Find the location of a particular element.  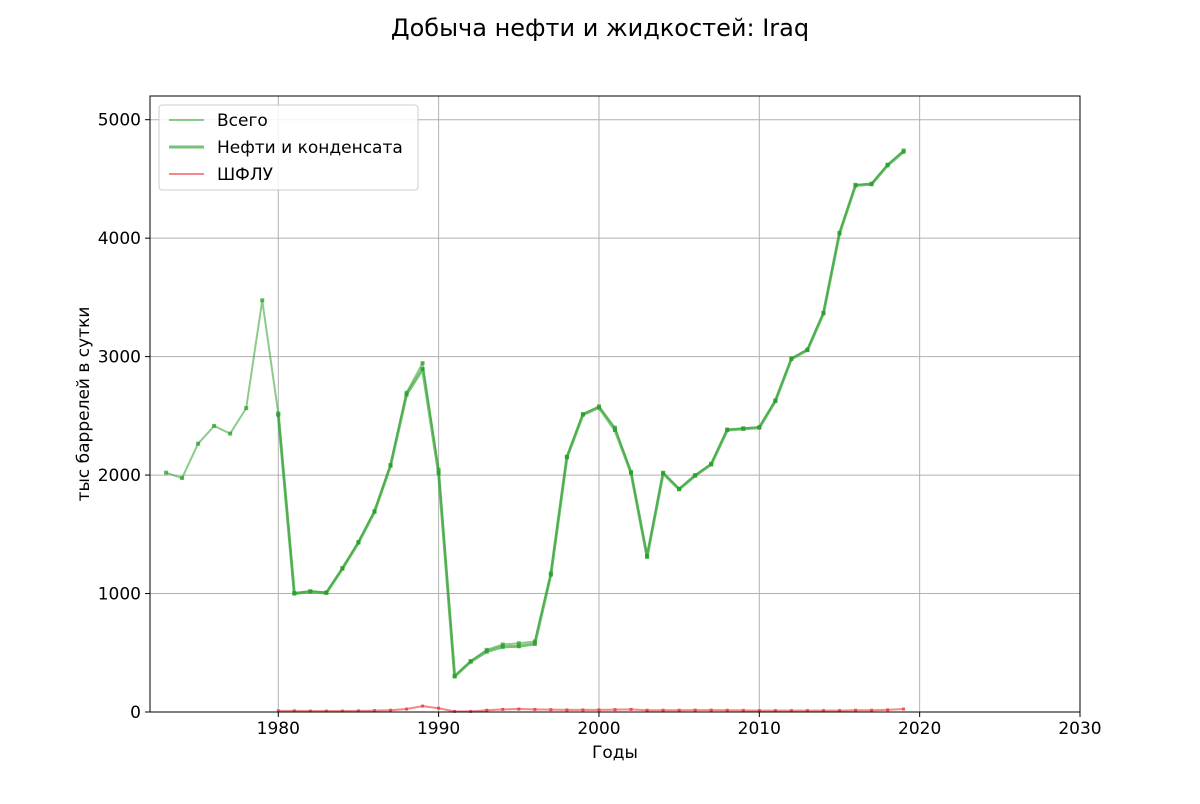

y-tick-label: 0 is located at coordinates (135, 713).